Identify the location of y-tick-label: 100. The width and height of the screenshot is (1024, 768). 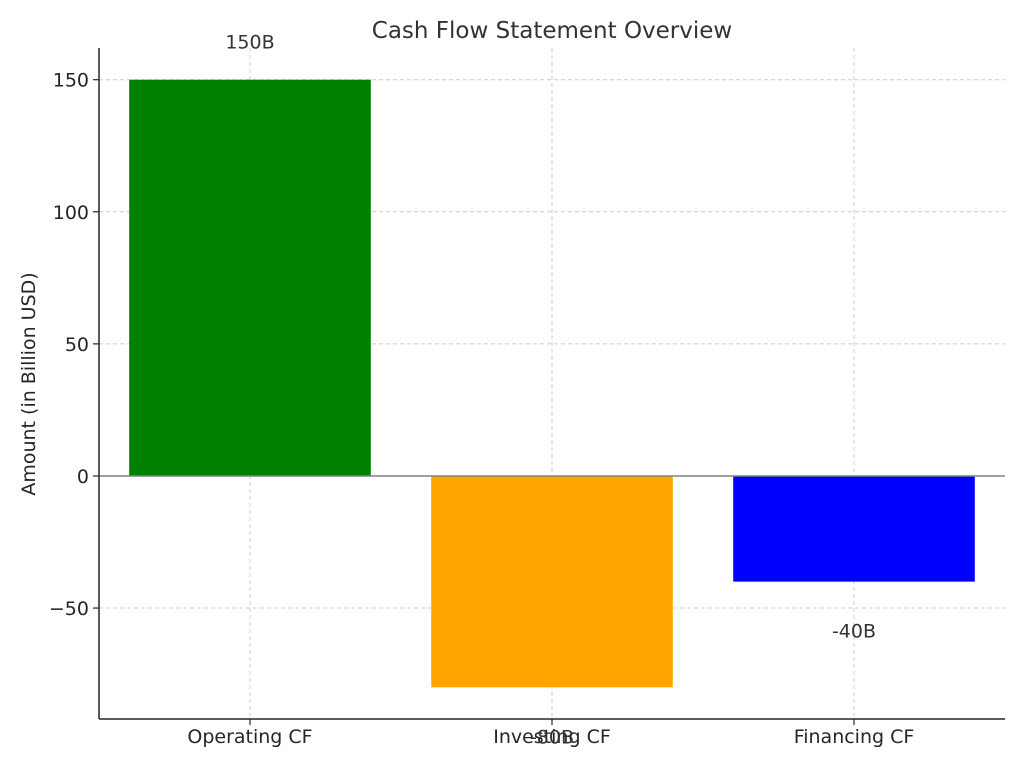
(71, 213).